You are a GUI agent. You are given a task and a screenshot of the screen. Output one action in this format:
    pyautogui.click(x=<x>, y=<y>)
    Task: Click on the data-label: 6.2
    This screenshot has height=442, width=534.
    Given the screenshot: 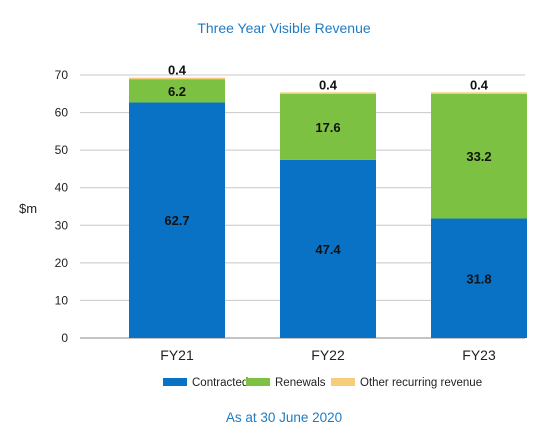 What is the action you would take?
    pyautogui.click(x=177, y=91)
    